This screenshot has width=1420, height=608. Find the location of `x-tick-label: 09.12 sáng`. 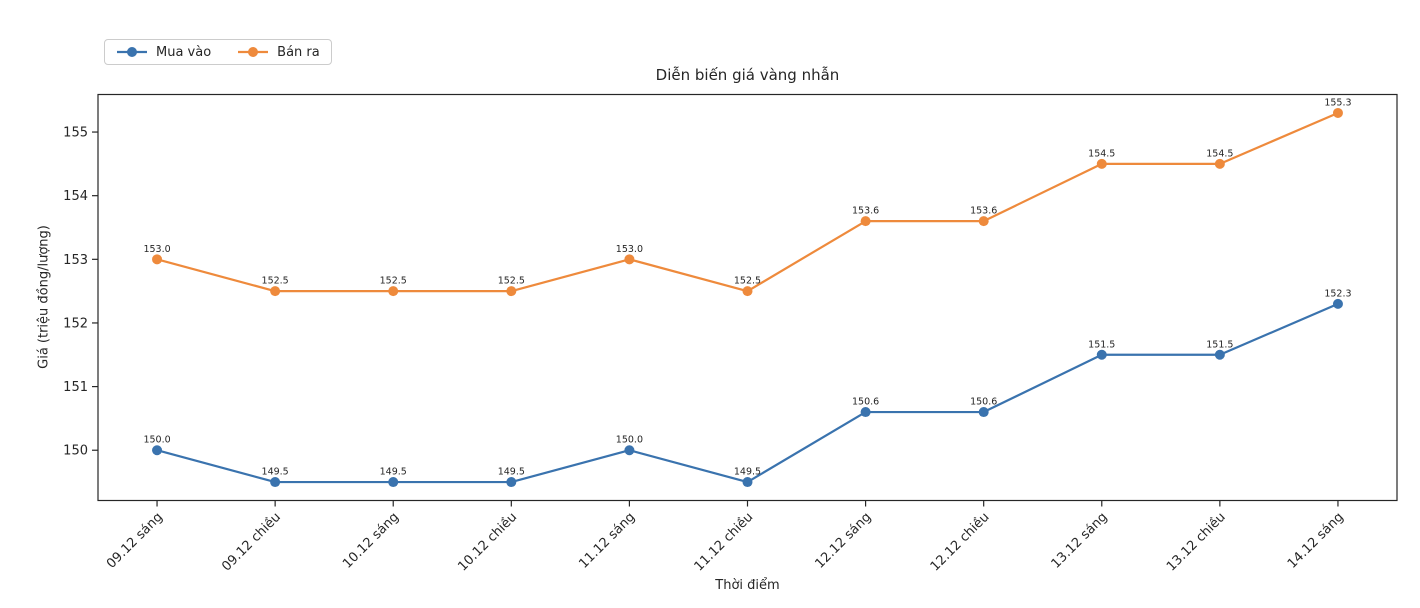

x-tick-label: 09.12 sáng is located at coordinates (135, 541).